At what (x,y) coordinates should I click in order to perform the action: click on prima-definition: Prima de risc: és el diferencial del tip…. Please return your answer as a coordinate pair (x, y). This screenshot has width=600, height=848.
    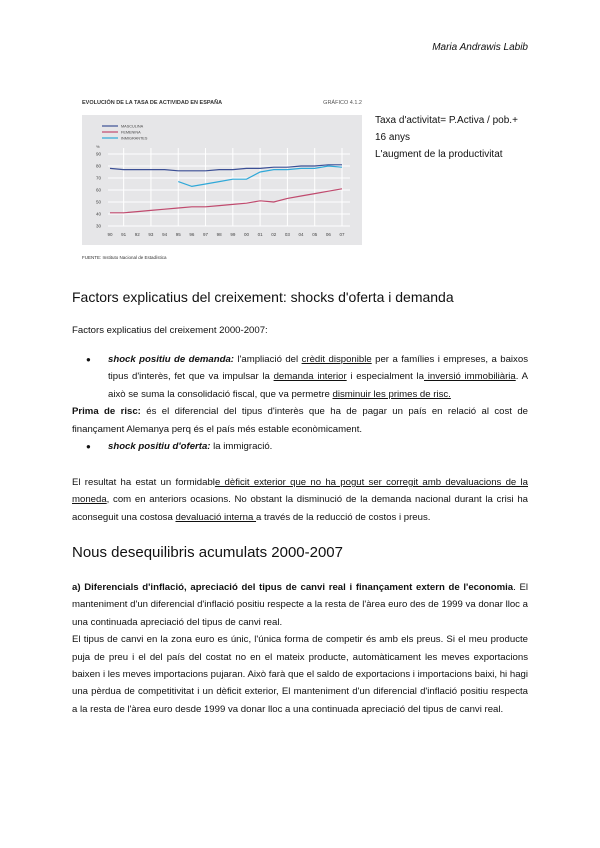
    Looking at the image, I should click on (300, 420).